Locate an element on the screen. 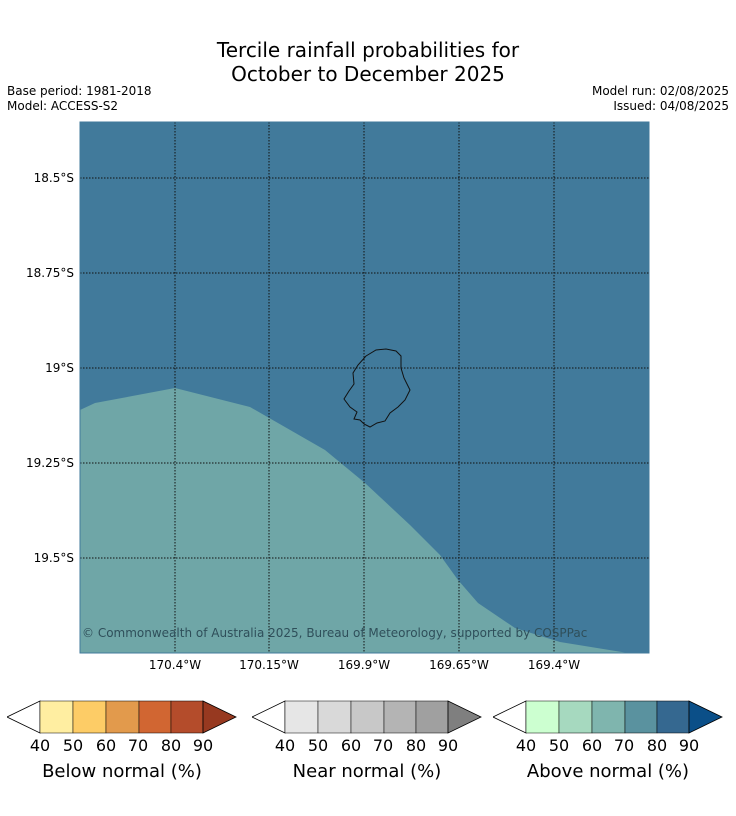 Image resolution: width=736 pixels, height=816 pixels. tick-below-80: 80 is located at coordinates (171, 745).